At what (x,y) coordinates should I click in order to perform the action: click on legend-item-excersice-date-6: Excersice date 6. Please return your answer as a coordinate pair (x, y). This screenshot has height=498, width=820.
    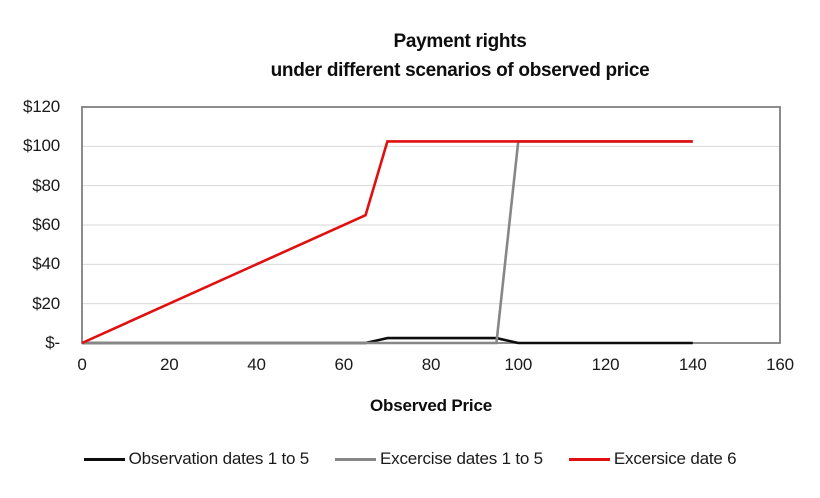
    Looking at the image, I should click on (652, 459).